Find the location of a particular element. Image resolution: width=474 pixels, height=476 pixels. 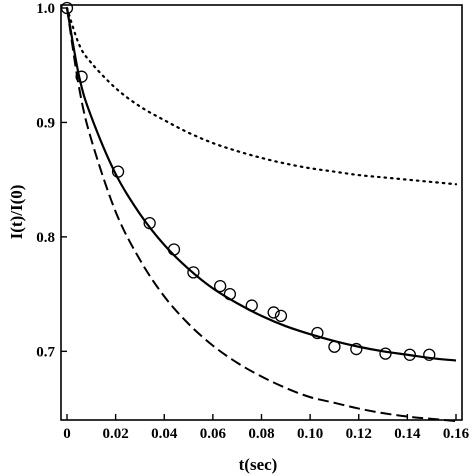

x-tick-label: 0.12 is located at coordinates (359, 434).